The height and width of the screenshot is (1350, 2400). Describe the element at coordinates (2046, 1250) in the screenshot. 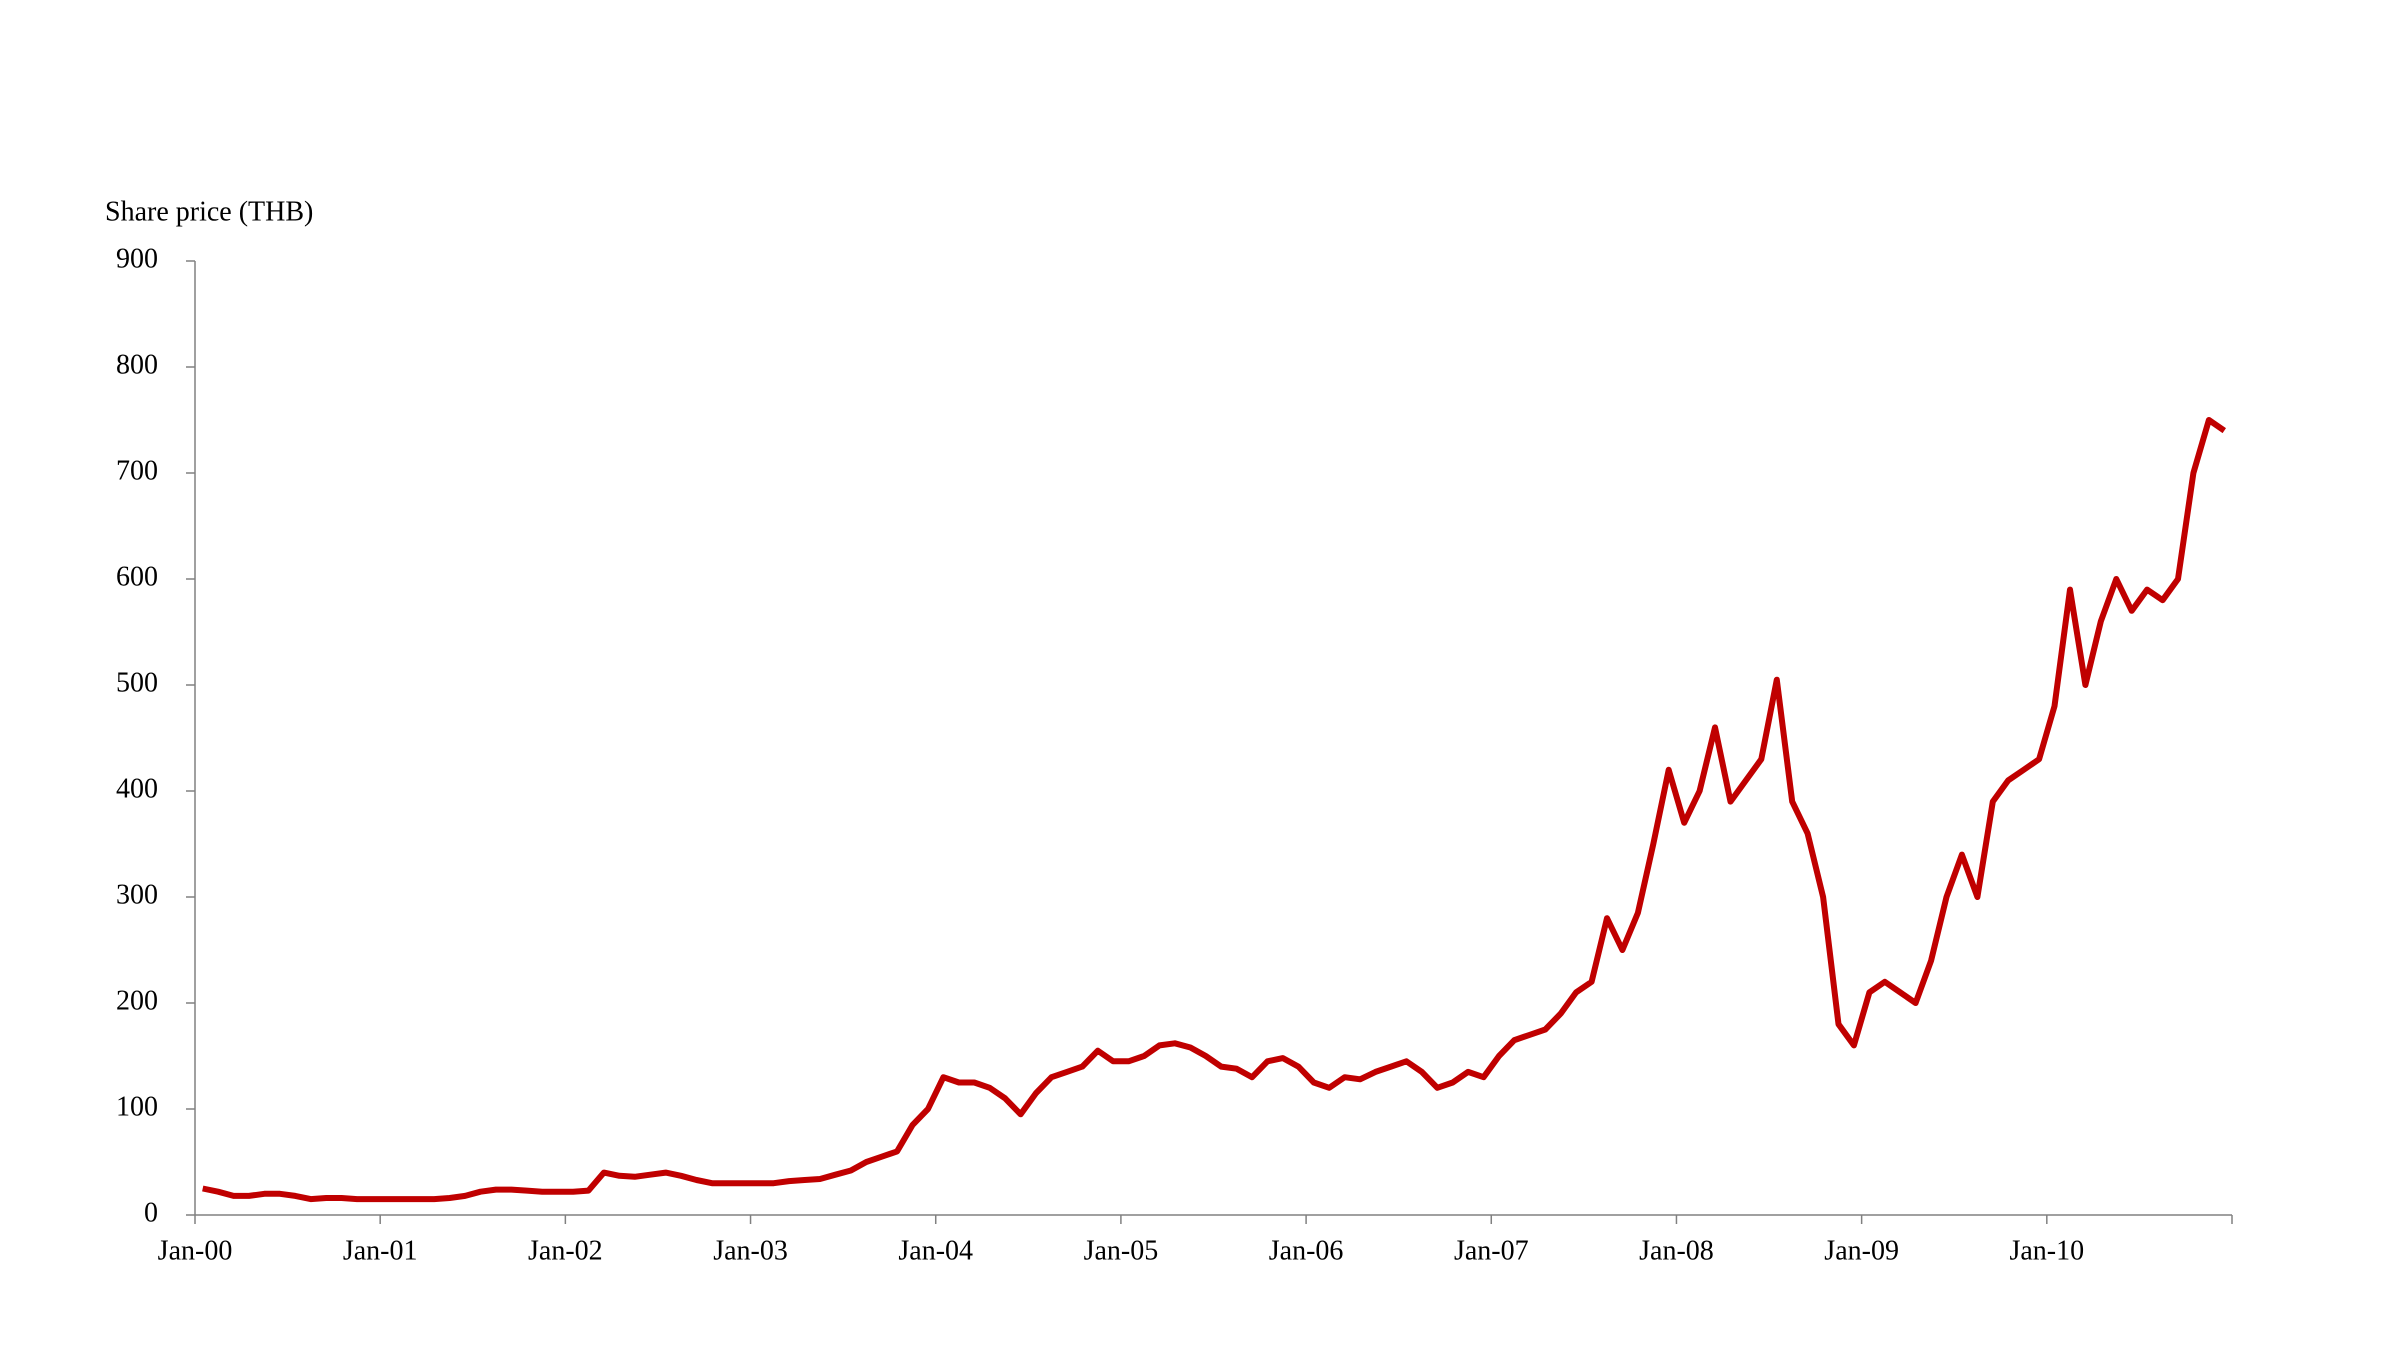

I see `x-tick-label: Jan-10` at that location.